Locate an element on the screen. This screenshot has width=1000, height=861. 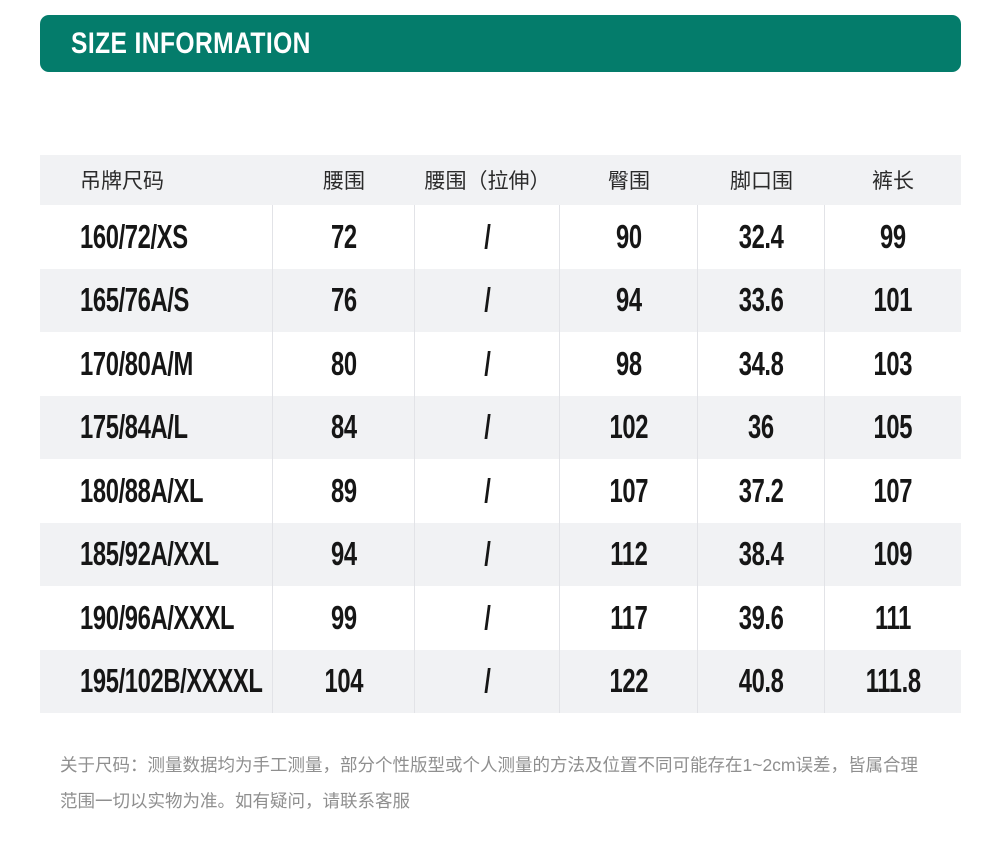
cell-value: 195/102B/XXXXL is located at coordinates (171, 681).